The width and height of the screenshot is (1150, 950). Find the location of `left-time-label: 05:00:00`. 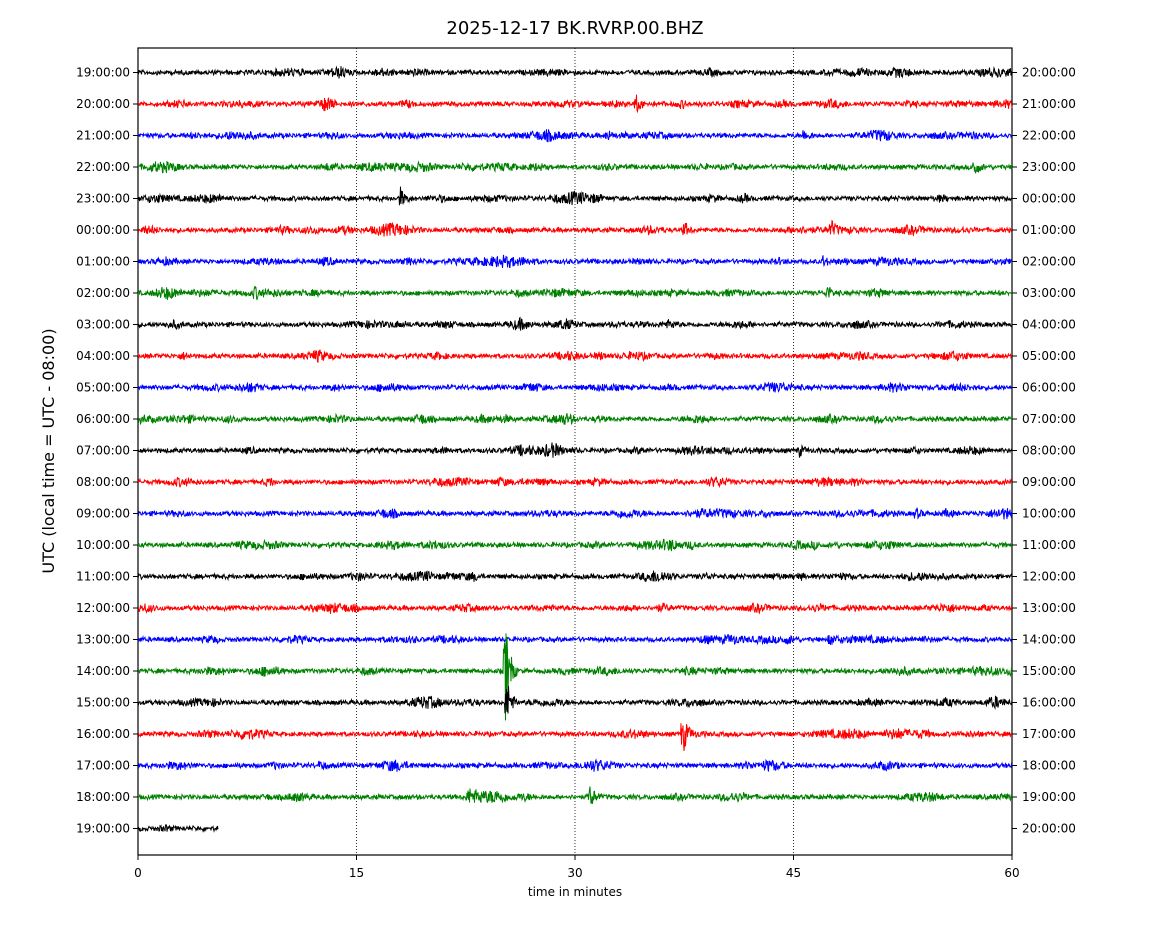

left-time-label: 05:00:00 is located at coordinates (103, 388).